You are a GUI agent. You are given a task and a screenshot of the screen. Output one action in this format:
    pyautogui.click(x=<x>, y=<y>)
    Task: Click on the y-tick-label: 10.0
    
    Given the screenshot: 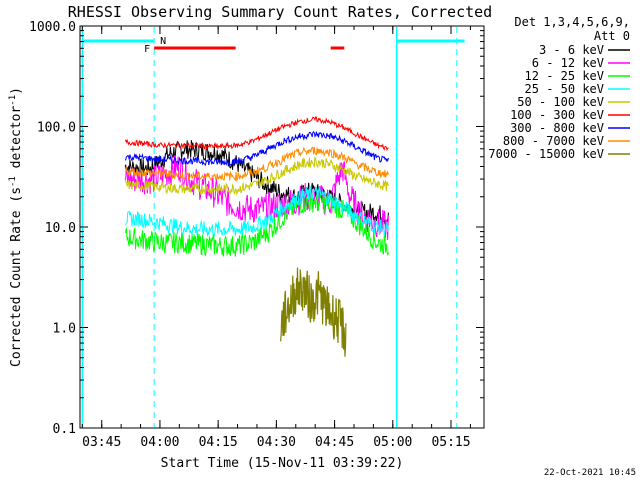 What is the action you would take?
    pyautogui.click(x=60, y=228)
    